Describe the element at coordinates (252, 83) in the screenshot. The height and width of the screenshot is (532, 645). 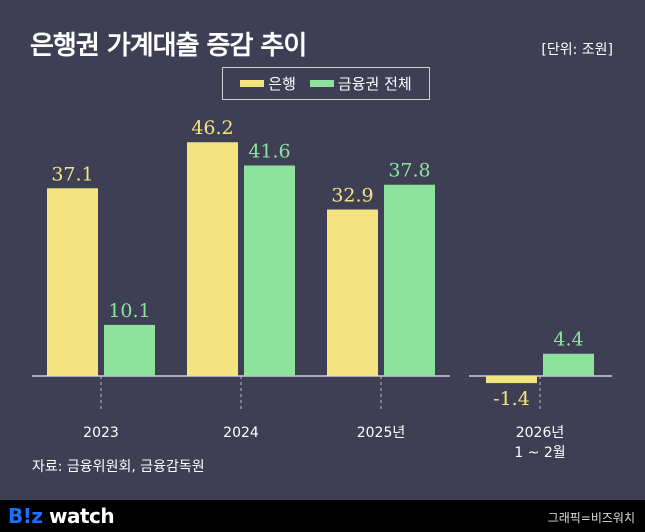
I see `legend-swatch-bank` at that location.